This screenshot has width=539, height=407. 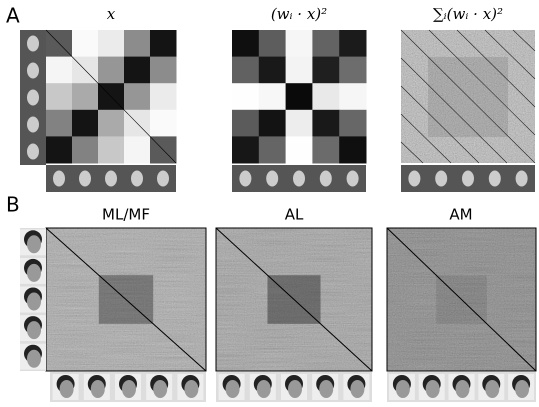 What do you see at coordinates (111, 14) in the screenshot?
I see `matrix-title: x` at bounding box center [111, 14].